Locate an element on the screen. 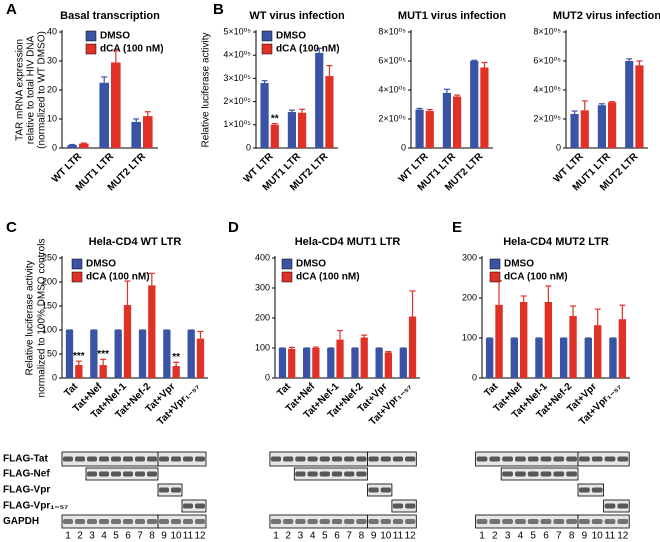  y-tick-label: 30 is located at coordinates (52, 60).